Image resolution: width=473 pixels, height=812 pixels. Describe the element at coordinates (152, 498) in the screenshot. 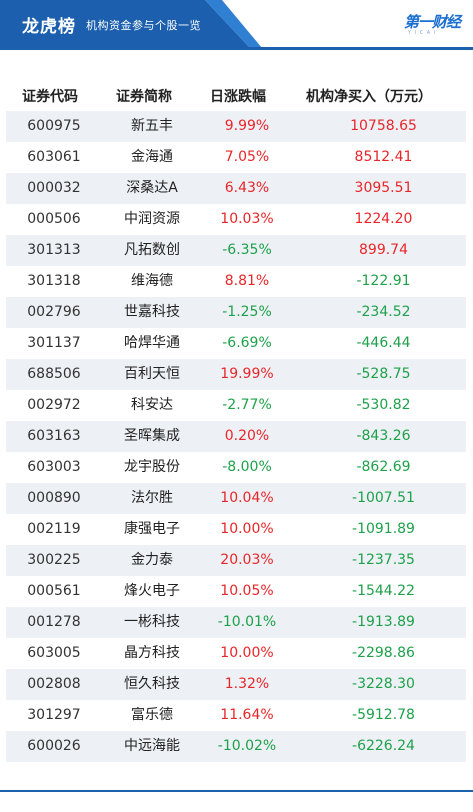

I see `stock-name-cell: 法尔胜` at that location.